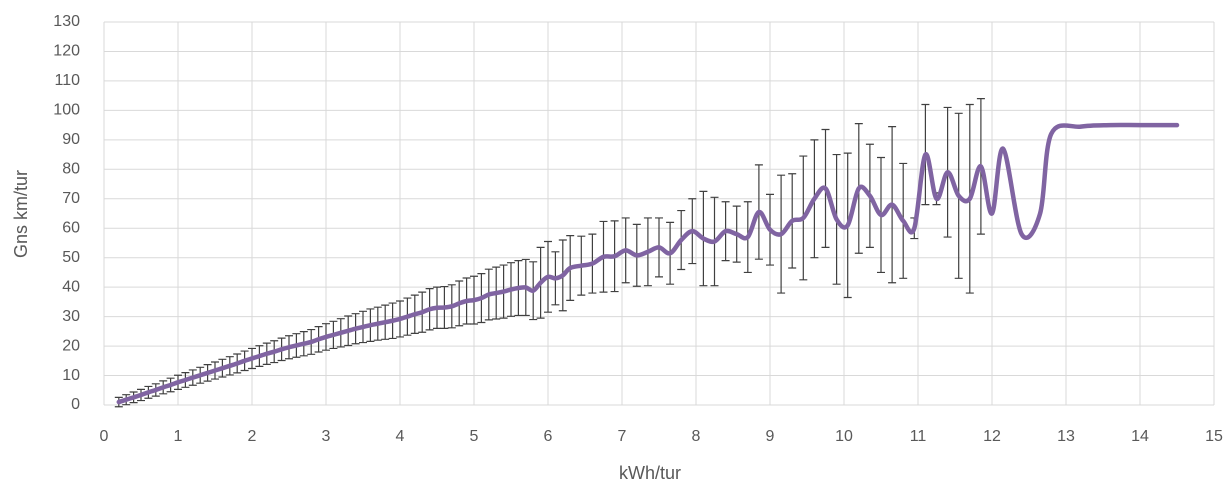 This screenshot has width=1228, height=486. I want to click on y-tick-label: 120, so click(66, 51).